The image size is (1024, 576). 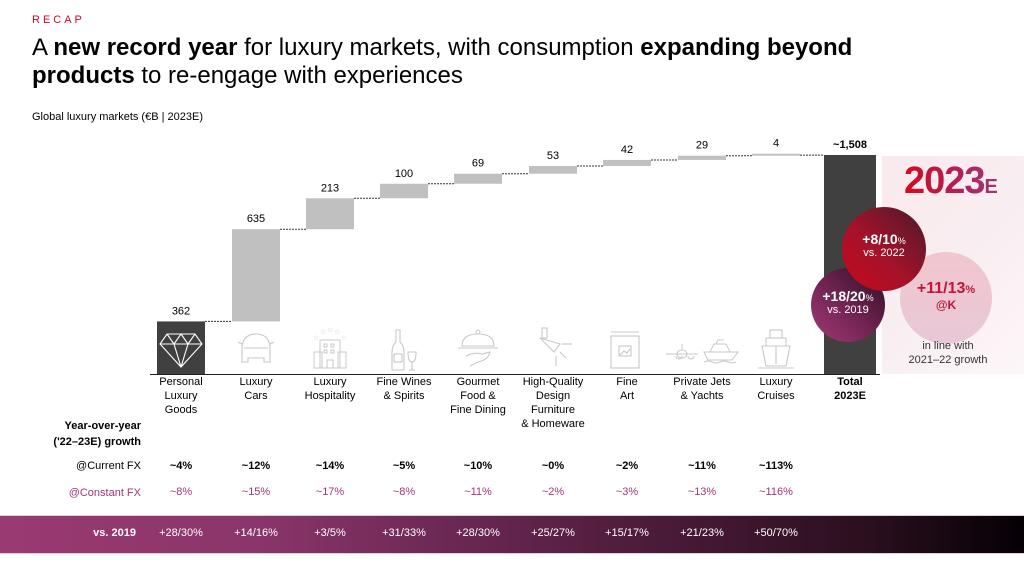 What do you see at coordinates (478, 396) in the screenshot?
I see `category-label: Gourmet Food & Fine Dining` at bounding box center [478, 396].